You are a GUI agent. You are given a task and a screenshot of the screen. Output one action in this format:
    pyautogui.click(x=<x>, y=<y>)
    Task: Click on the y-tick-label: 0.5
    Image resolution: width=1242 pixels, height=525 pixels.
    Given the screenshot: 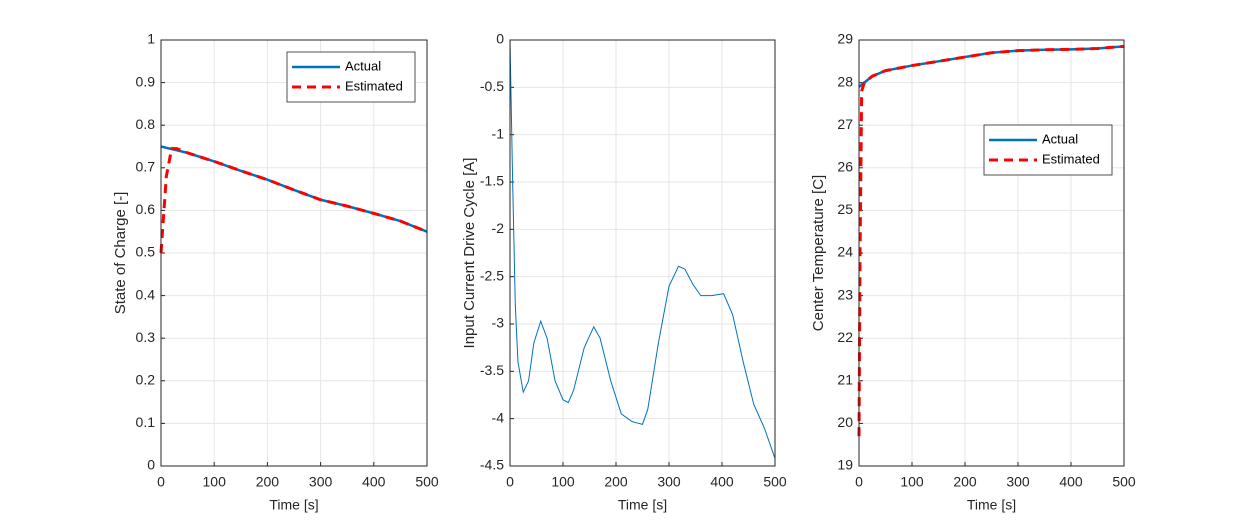 What is the action you would take?
    pyautogui.click(x=146, y=252)
    